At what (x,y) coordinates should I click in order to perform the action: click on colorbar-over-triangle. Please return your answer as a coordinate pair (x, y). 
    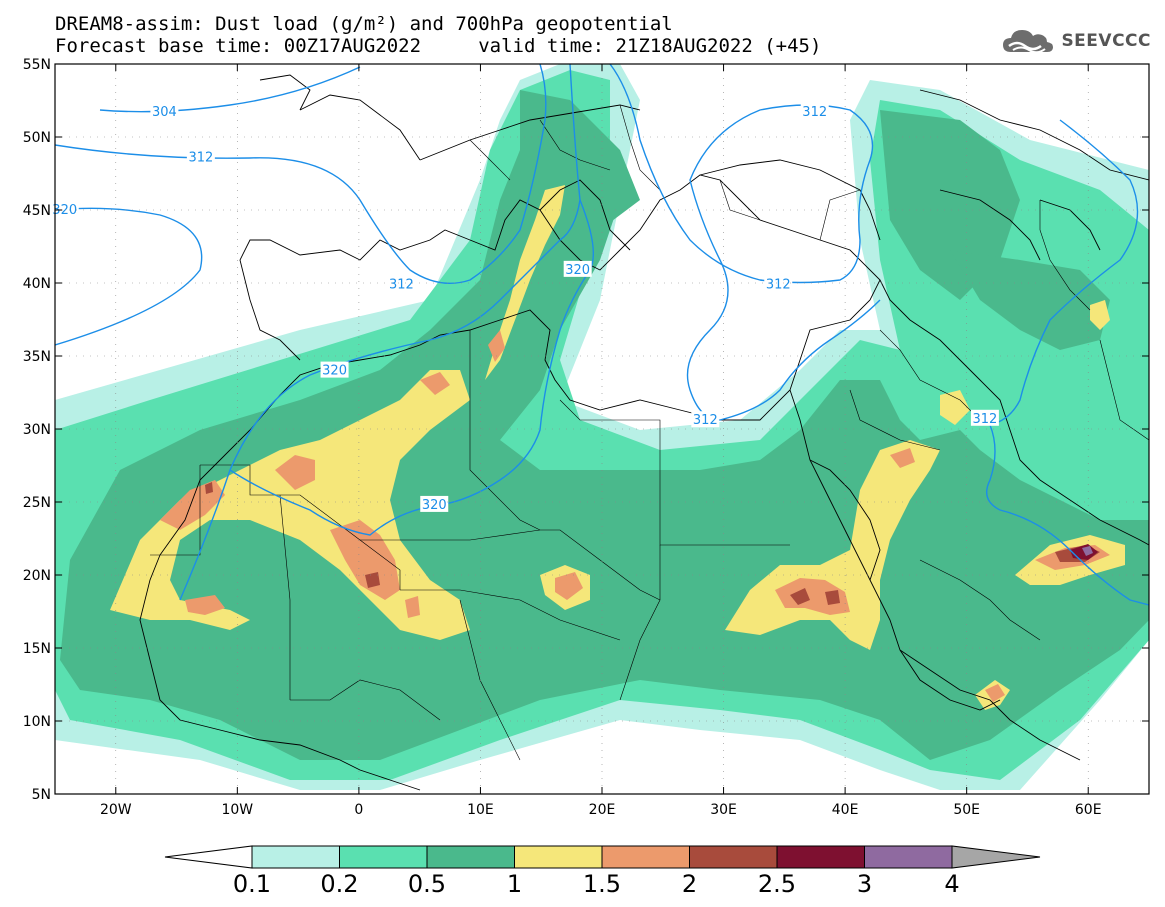
    Looking at the image, I should click on (996, 857).